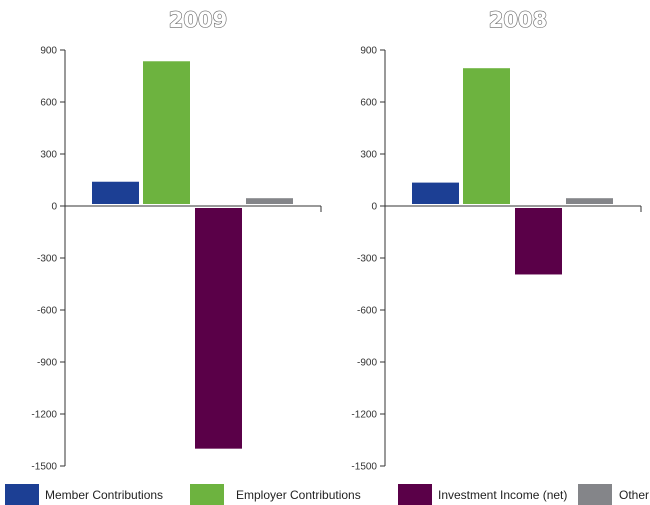 The image size is (650, 505). Describe the element at coordinates (368, 51) in the screenshot. I see `y-tick-label-2008: 900` at that location.